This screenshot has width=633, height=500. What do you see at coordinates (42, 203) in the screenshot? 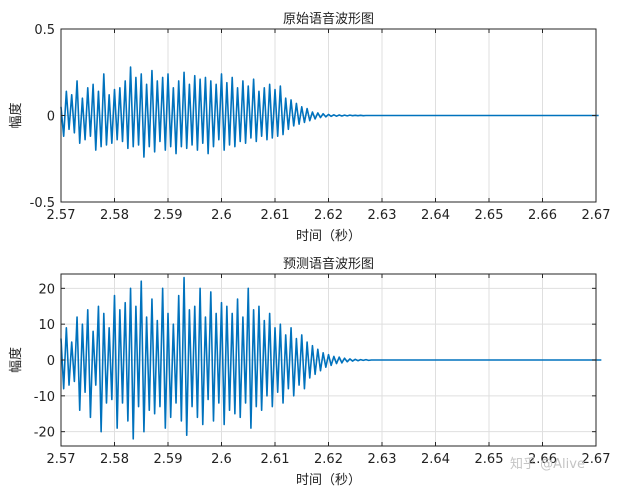
I see `y-tick-label: -0.5` at bounding box center [42, 203].